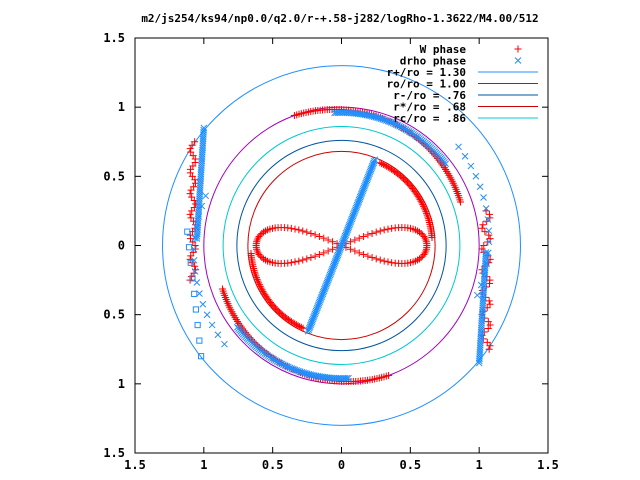  What do you see at coordinates (114, 38) in the screenshot?
I see `y-tick-label: 1.5` at bounding box center [114, 38].